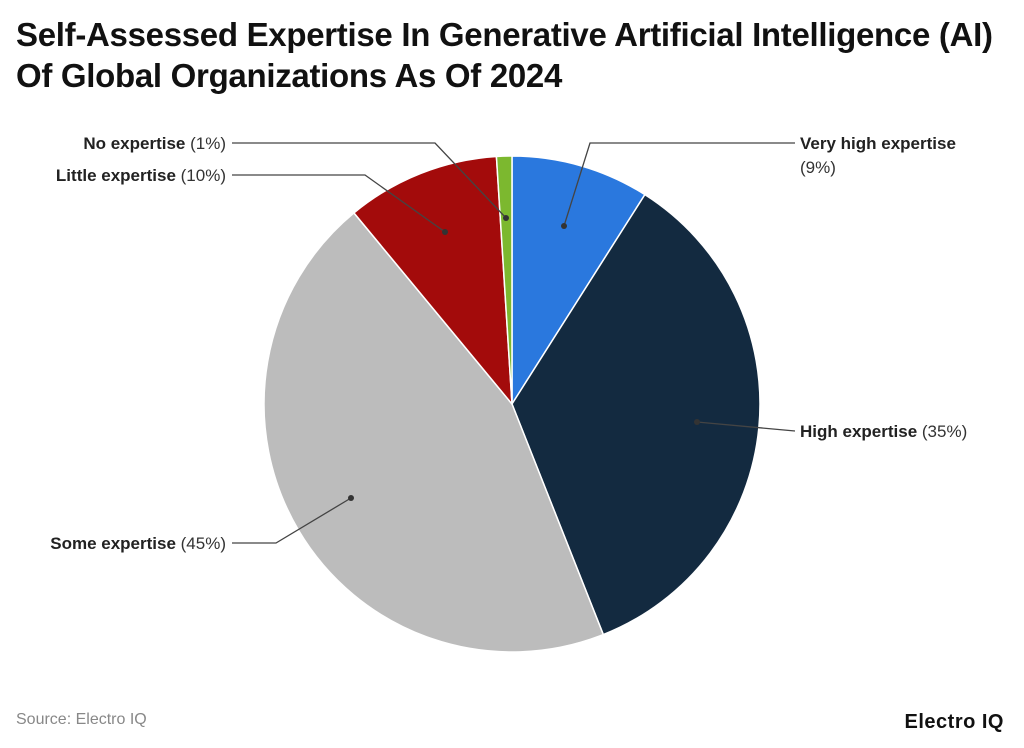 The image size is (1024, 748). What do you see at coordinates (81, 719) in the screenshot?
I see `source-note: Source: Electro IQ` at bounding box center [81, 719].